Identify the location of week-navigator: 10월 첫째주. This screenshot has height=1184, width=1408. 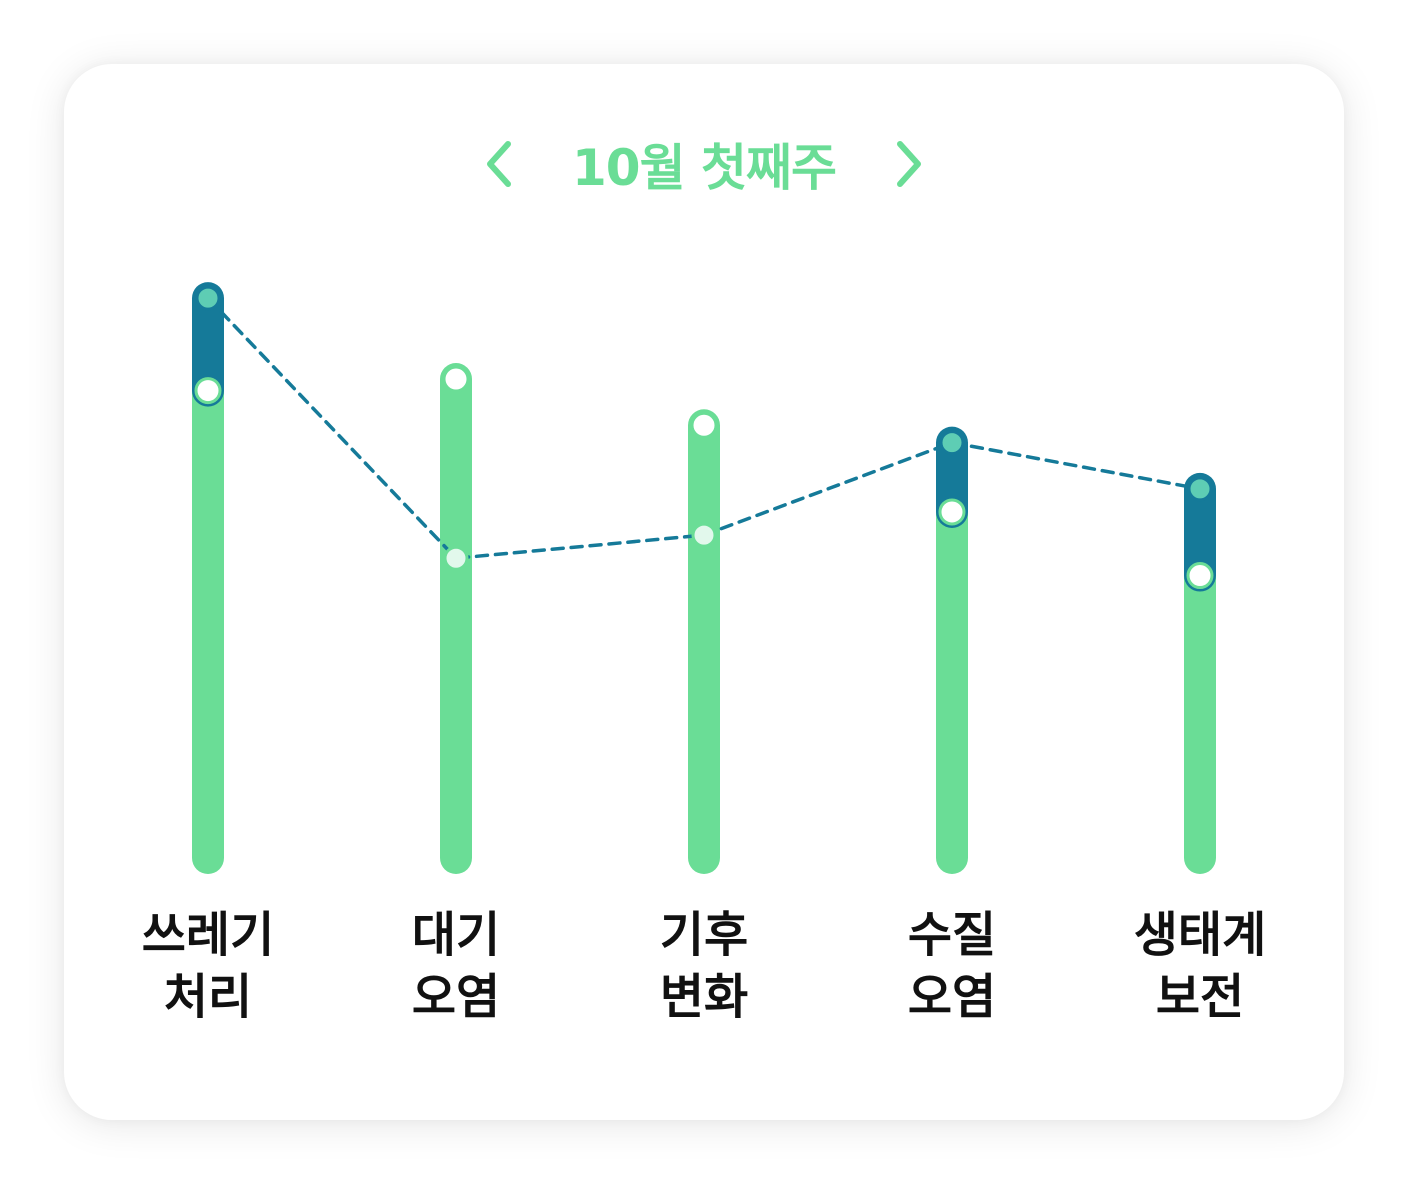
(704, 164).